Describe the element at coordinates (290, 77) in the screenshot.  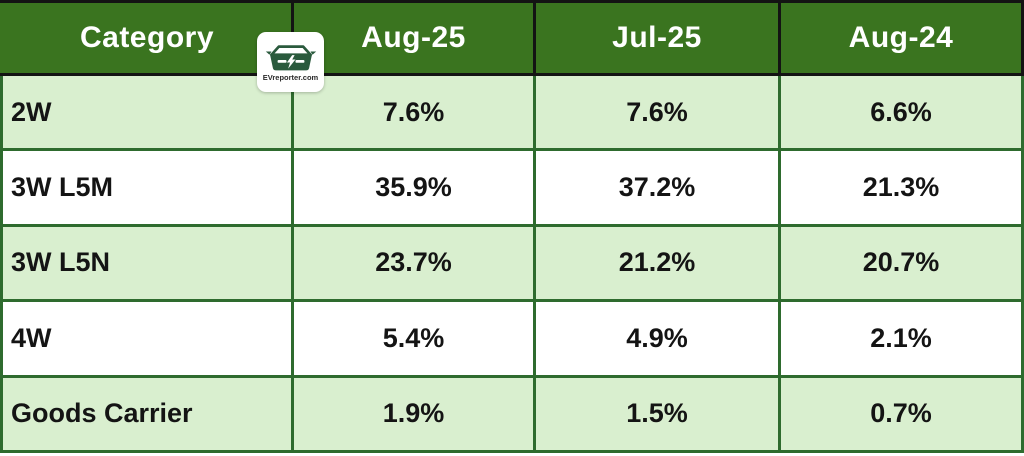
I see `logo-text: EVreporter.com` at that location.